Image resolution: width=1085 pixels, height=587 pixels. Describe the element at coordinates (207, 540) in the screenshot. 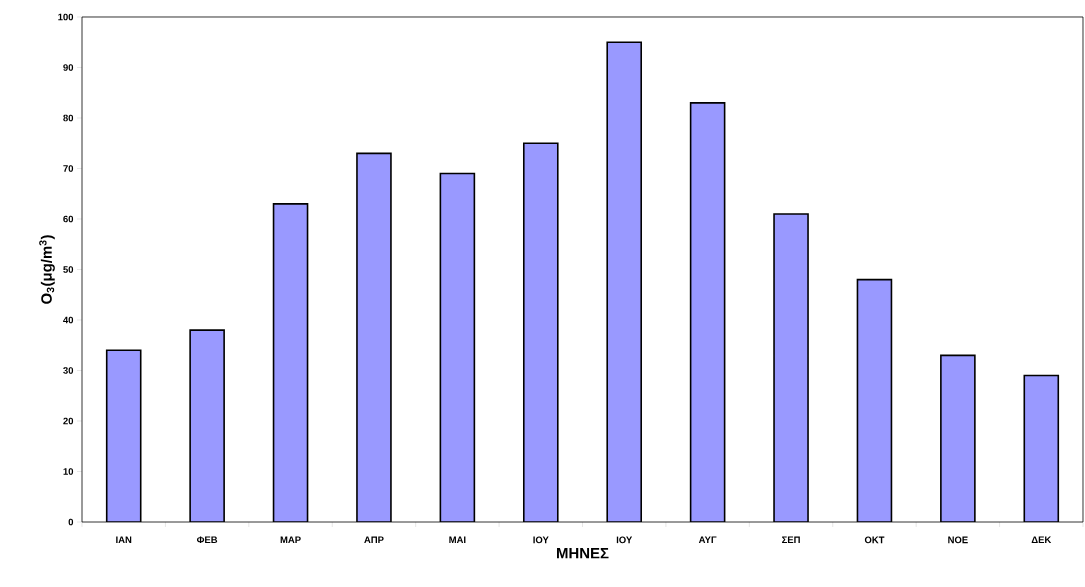

I see `x-tick-label: ΦΕΒ` at that location.